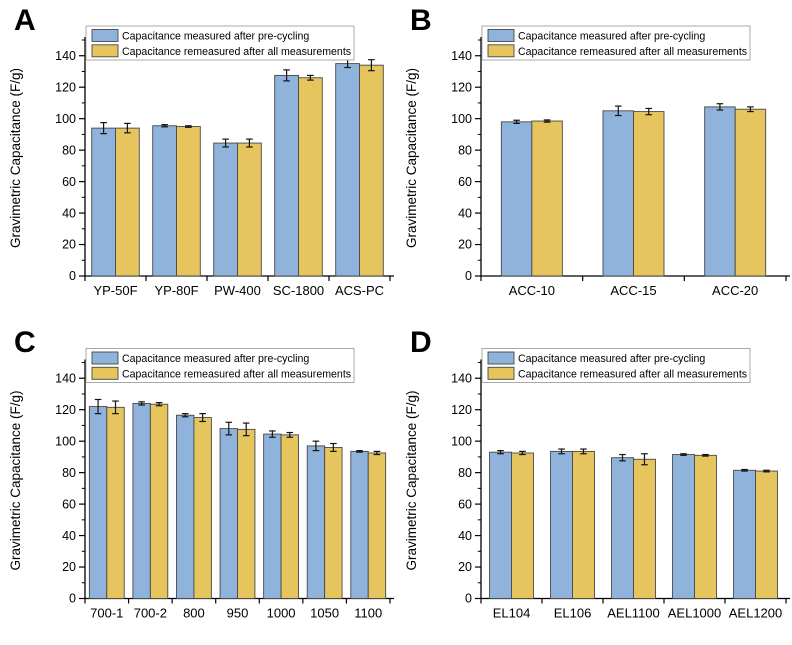  What do you see at coordinates (512, 613) in the screenshot?
I see `svg-text: EL104` at bounding box center [512, 613].